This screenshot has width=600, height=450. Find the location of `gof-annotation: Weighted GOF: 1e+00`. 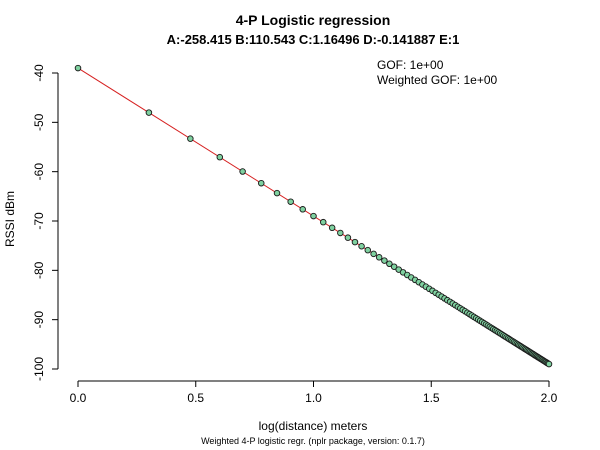

gof-annotation: Weighted GOF: 1e+00 is located at coordinates (437, 80).